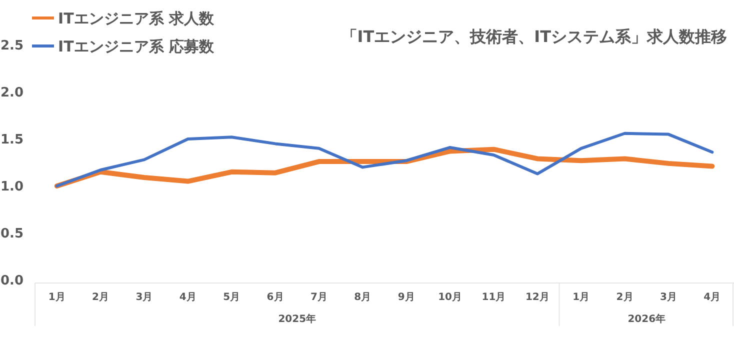 Image resolution: width=734 pixels, height=344 pixels. I want to click on y-tick-label: 0.0, so click(12, 281).